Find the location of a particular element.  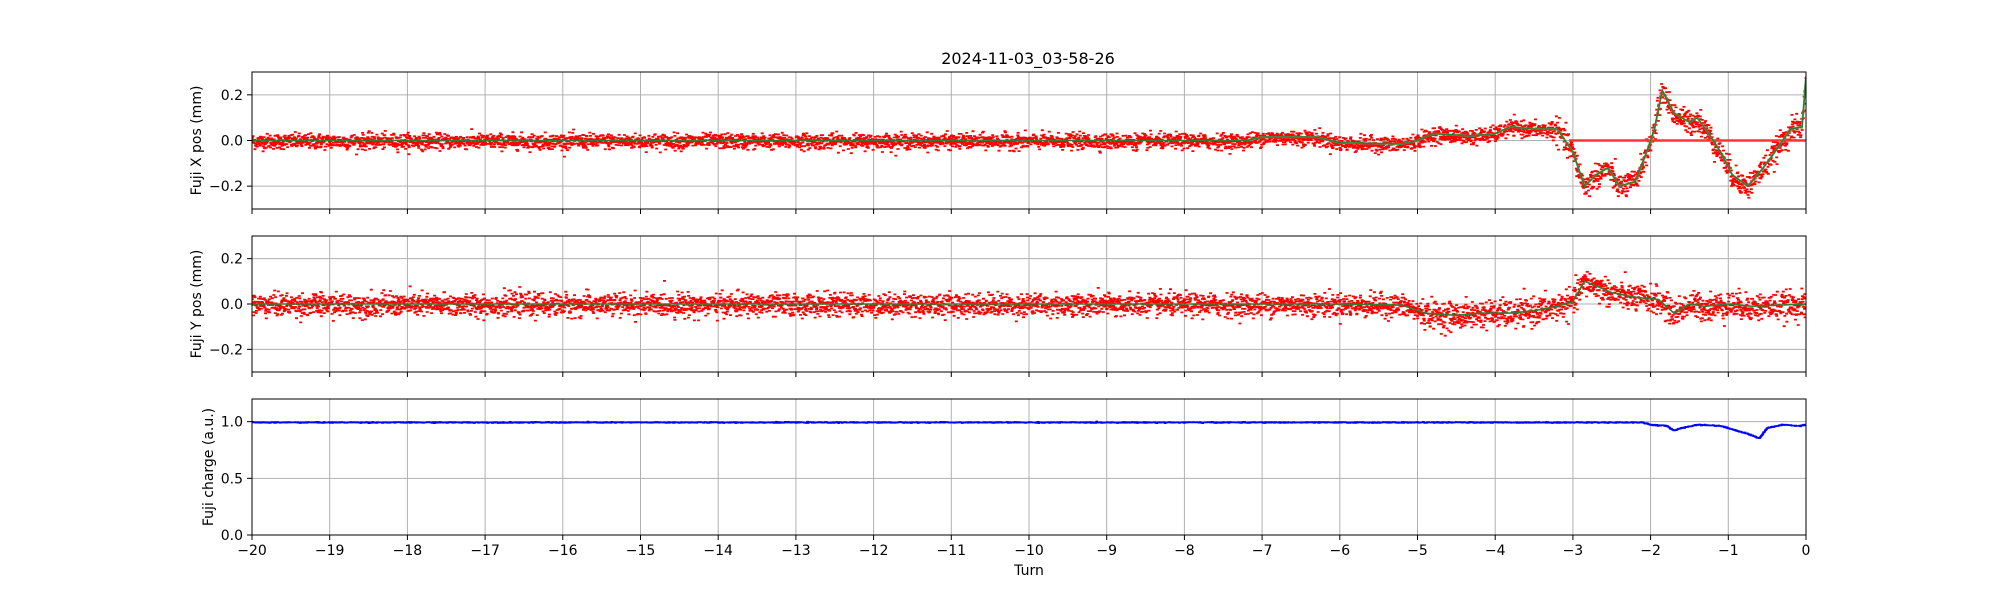

charge-xtick-label: −8 is located at coordinates (1184, 551).